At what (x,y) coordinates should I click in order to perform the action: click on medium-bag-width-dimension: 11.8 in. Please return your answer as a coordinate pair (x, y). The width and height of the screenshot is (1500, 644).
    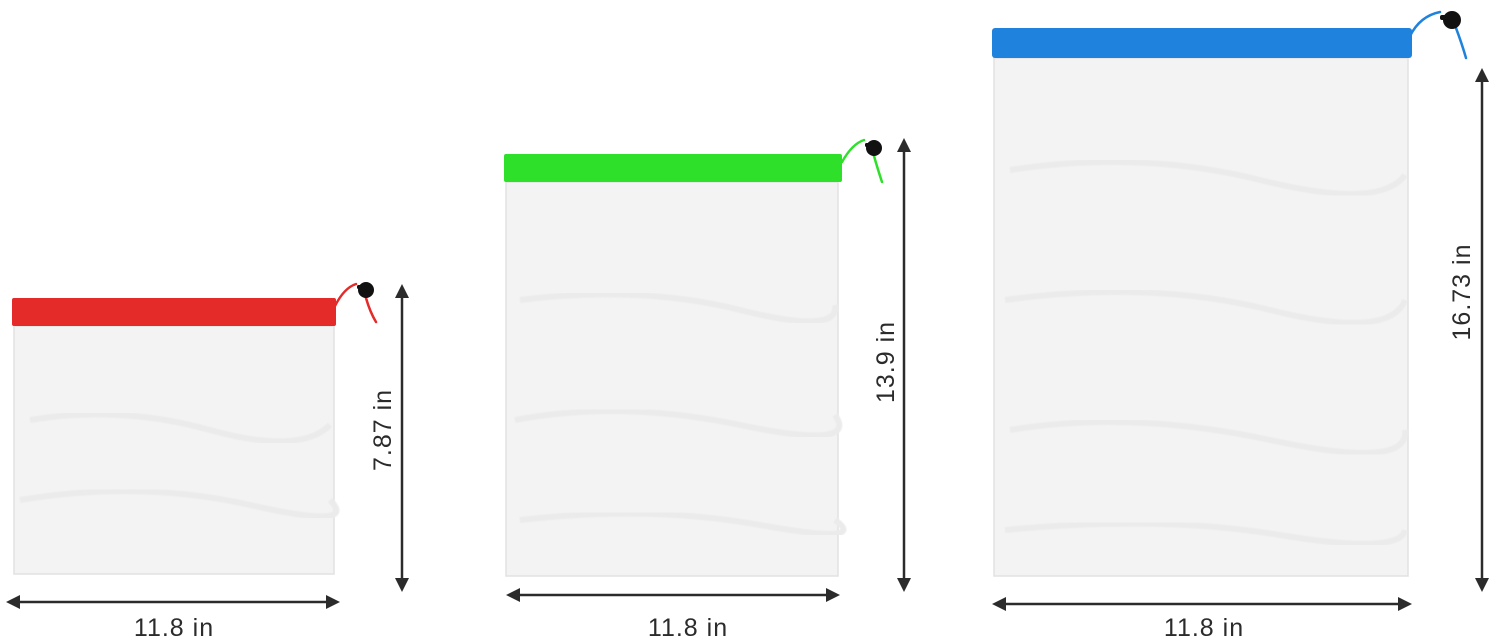
    Looking at the image, I should click on (673, 615).